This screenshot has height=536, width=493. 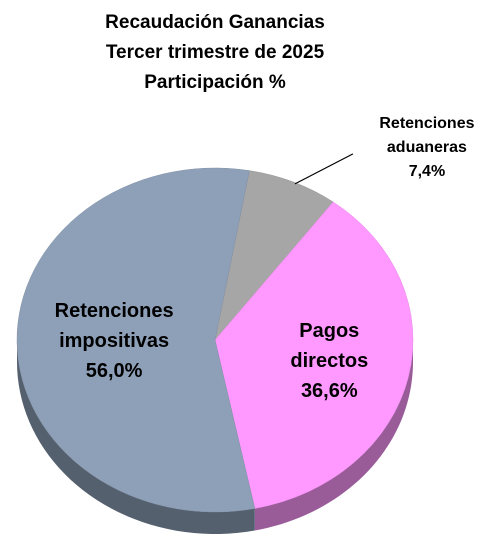 What do you see at coordinates (215, 82) in the screenshot?
I see `title-line: Participación %` at bounding box center [215, 82].